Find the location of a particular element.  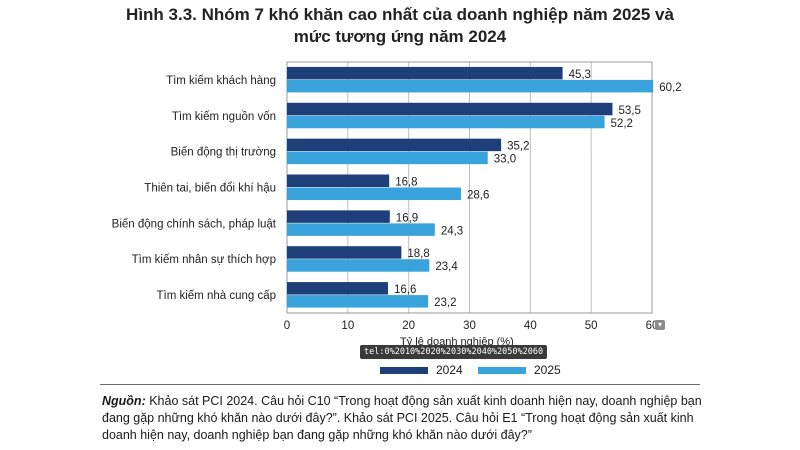

divider is located at coordinates (400, 384).